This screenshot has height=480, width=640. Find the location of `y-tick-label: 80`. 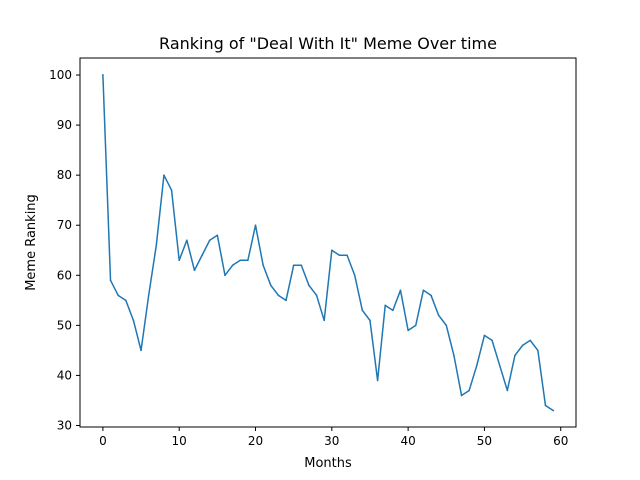

y-tick-label: 80 is located at coordinates (64, 175).